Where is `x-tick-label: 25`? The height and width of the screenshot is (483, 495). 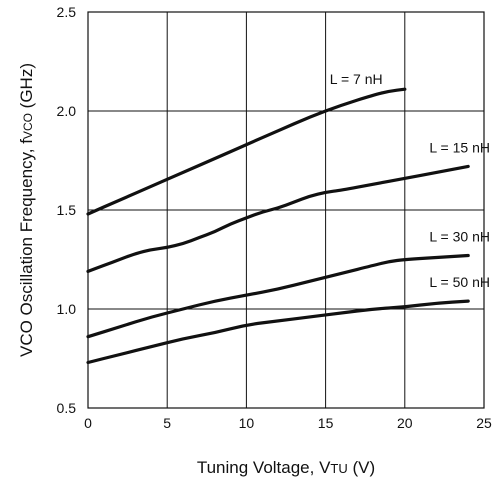 x-tick-label: 25 is located at coordinates (484, 423).